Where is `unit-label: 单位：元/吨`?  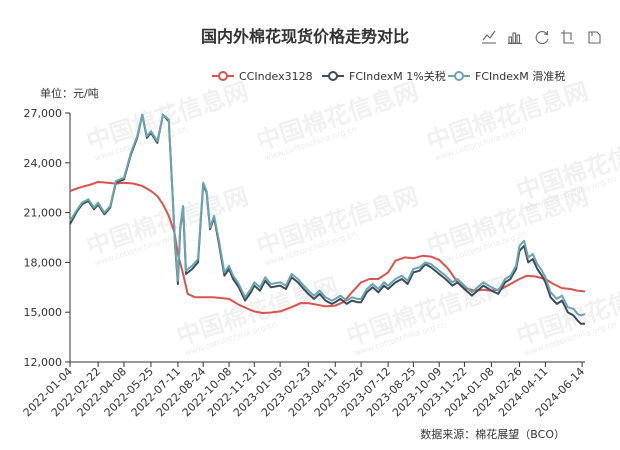
unit-label: 单位：元/吨 is located at coordinates (69, 93).